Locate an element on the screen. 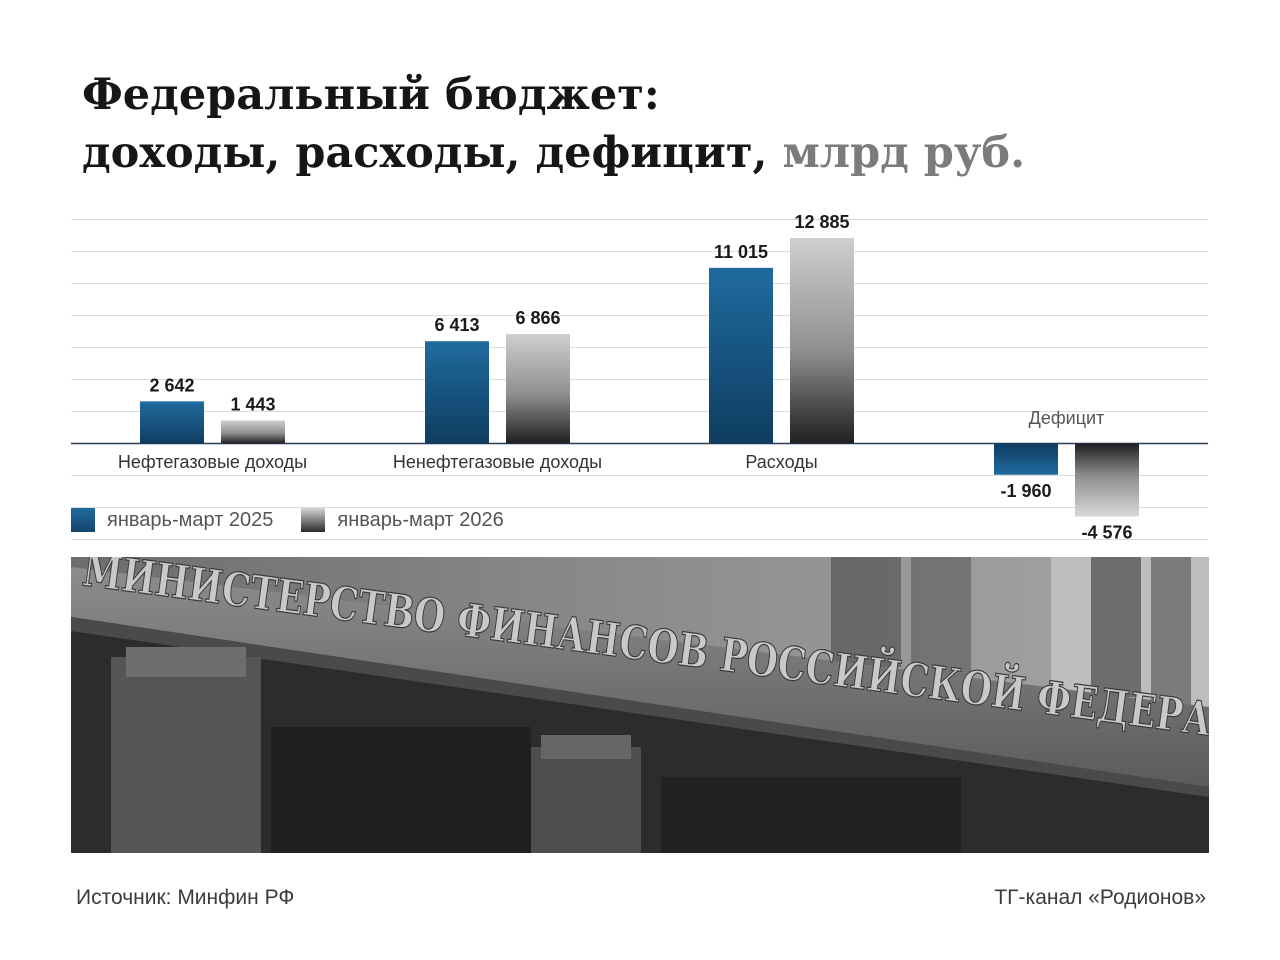 This screenshot has width=1280, height=960. legend: январь-март 2025 январь-март 2026 is located at coordinates (301, 520).